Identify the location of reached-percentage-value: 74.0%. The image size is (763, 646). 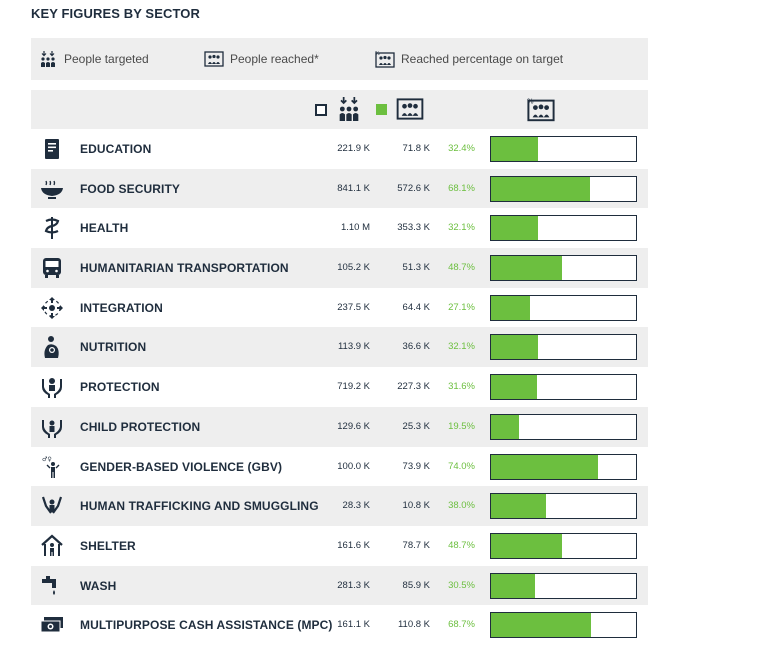
(461, 466).